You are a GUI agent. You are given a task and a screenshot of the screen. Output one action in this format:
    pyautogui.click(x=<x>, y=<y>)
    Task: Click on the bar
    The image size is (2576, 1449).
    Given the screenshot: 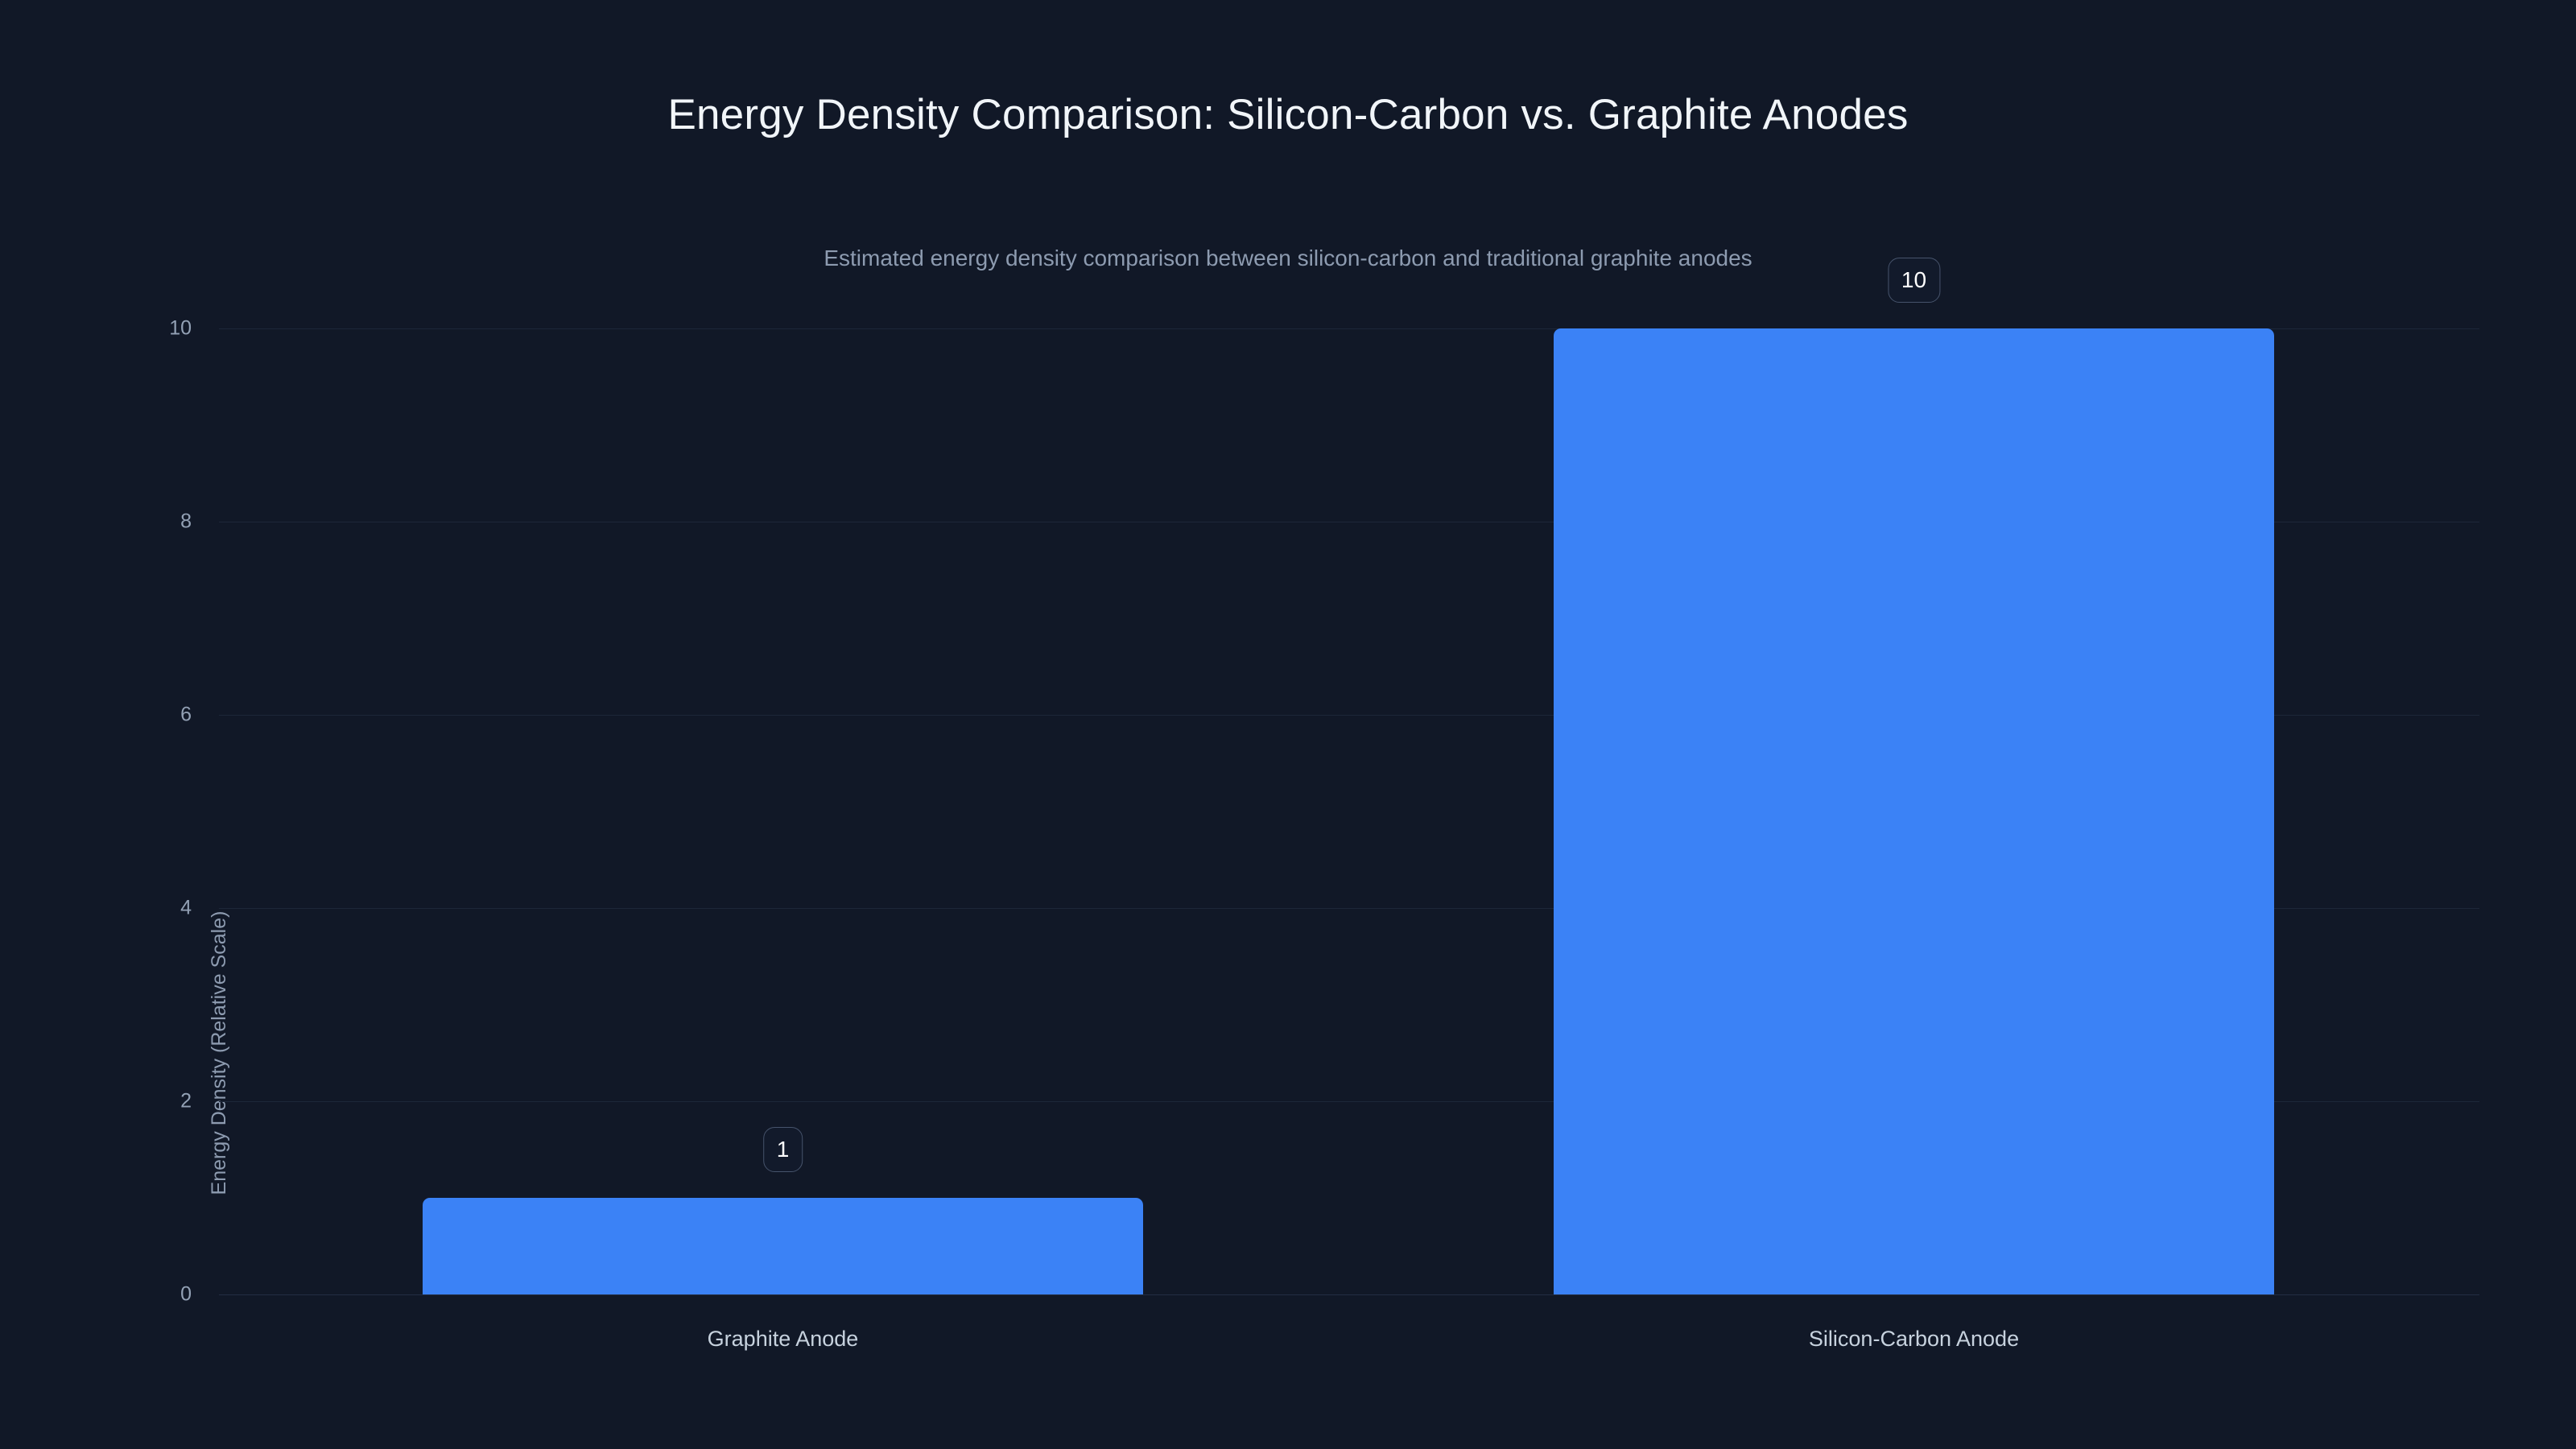 What is the action you would take?
    pyautogui.click(x=783, y=1246)
    